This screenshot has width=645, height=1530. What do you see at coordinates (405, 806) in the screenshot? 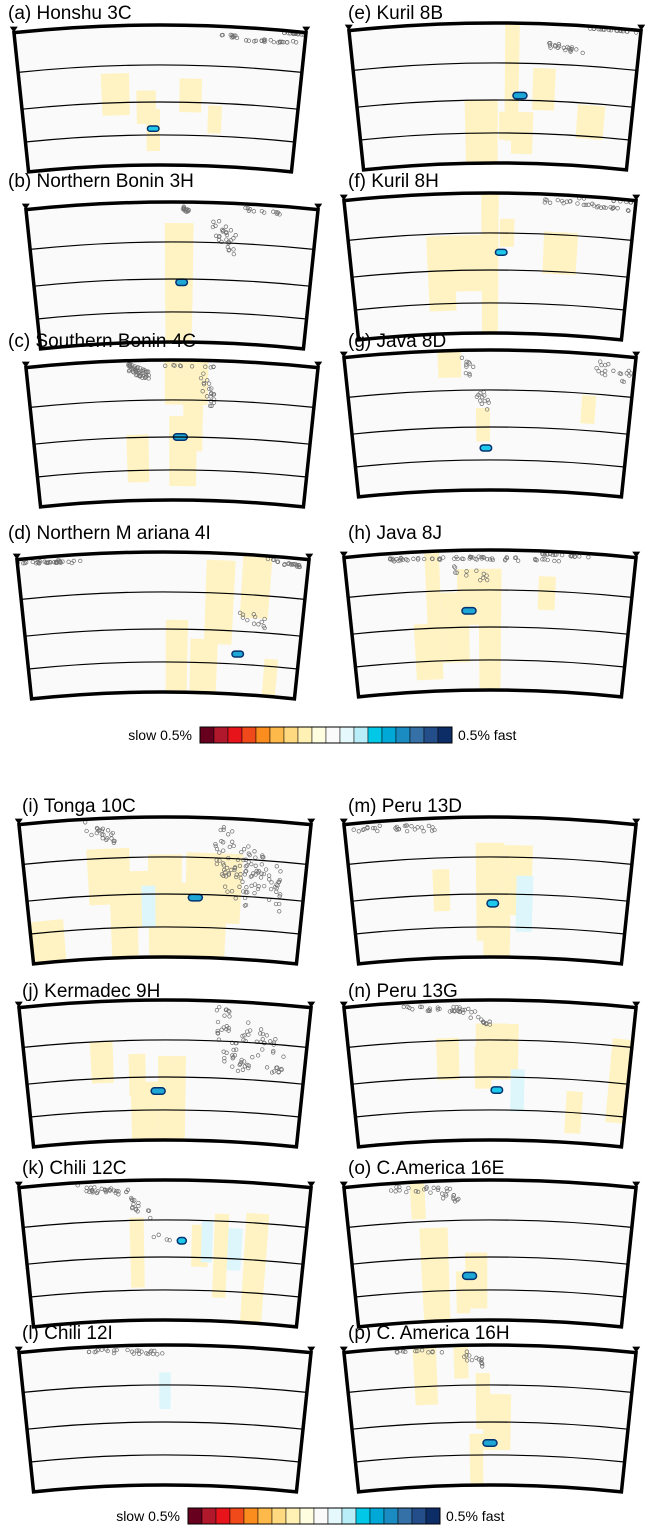
I see `panel-title: (m) Peru 13D` at bounding box center [405, 806].